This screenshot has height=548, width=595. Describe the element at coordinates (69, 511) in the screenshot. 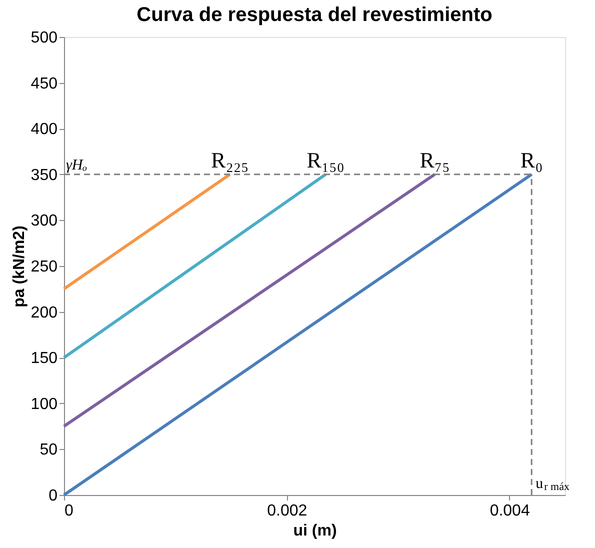

I see `x-tick-label: 0` at that location.